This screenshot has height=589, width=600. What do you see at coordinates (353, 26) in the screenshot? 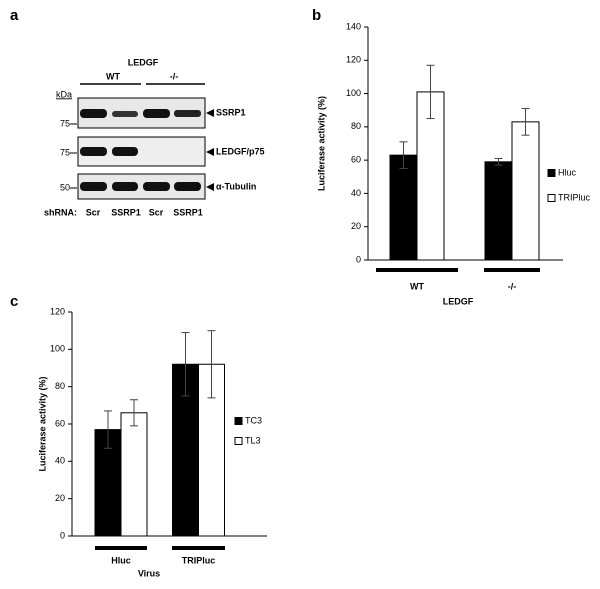
I see `y-tick-label: 140` at bounding box center [353, 26].